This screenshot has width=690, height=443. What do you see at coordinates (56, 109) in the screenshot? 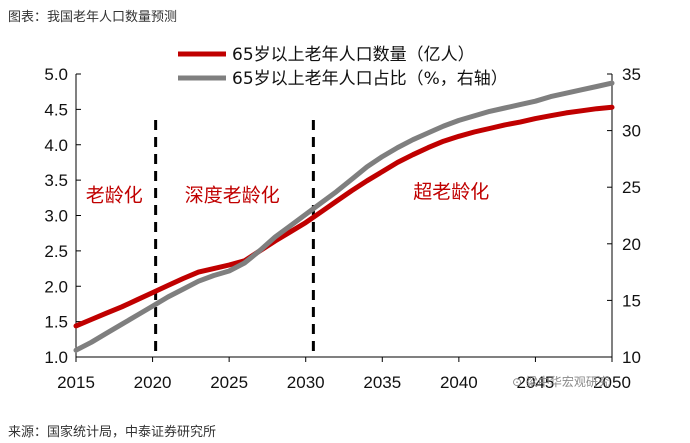
I see `left-tick-label: 4.5` at bounding box center [56, 109].